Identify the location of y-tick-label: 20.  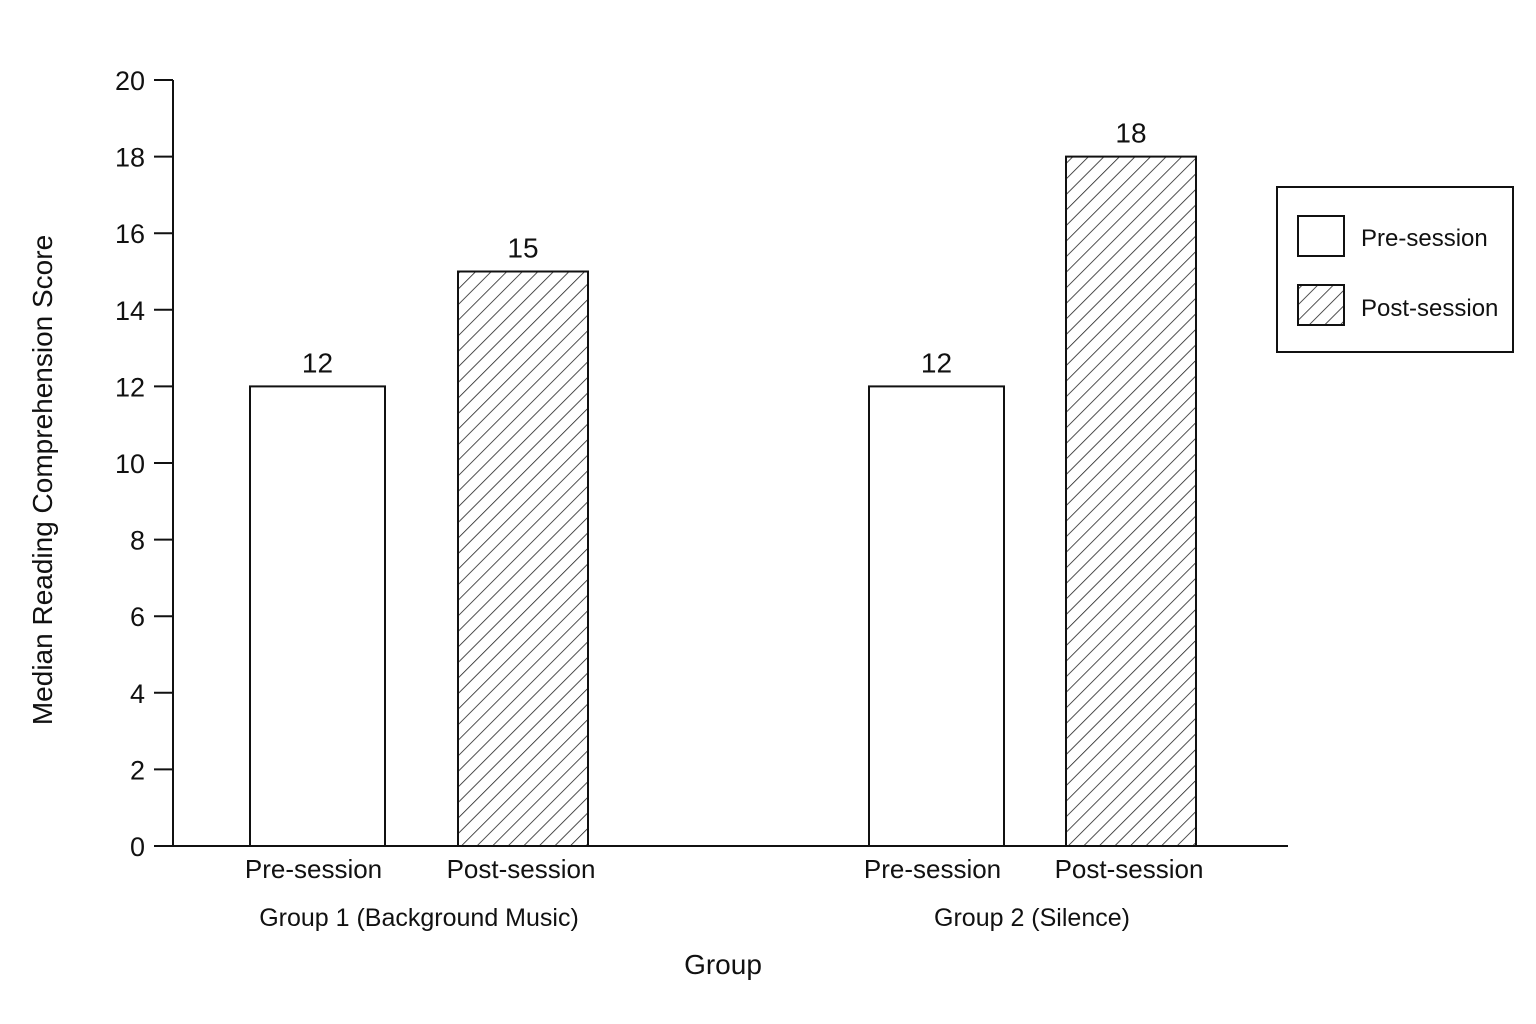
(130, 81).